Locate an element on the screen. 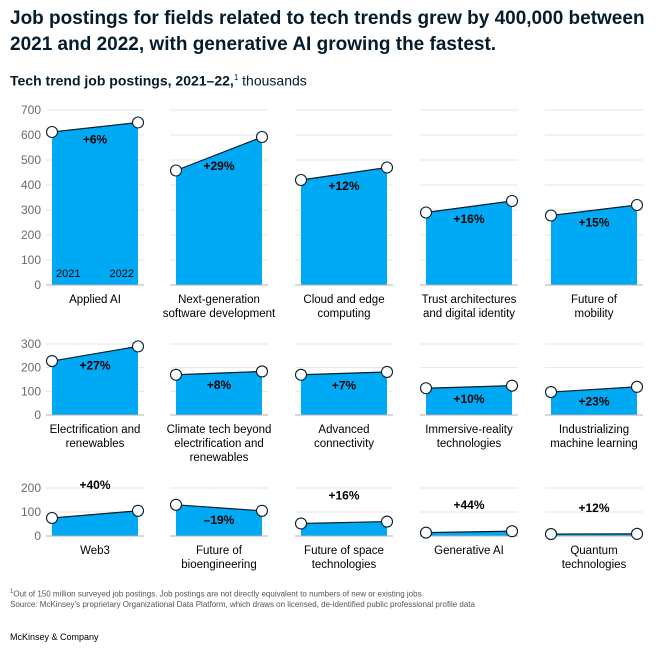 The width and height of the screenshot is (666, 672). change-label: +44% is located at coordinates (468, 505).